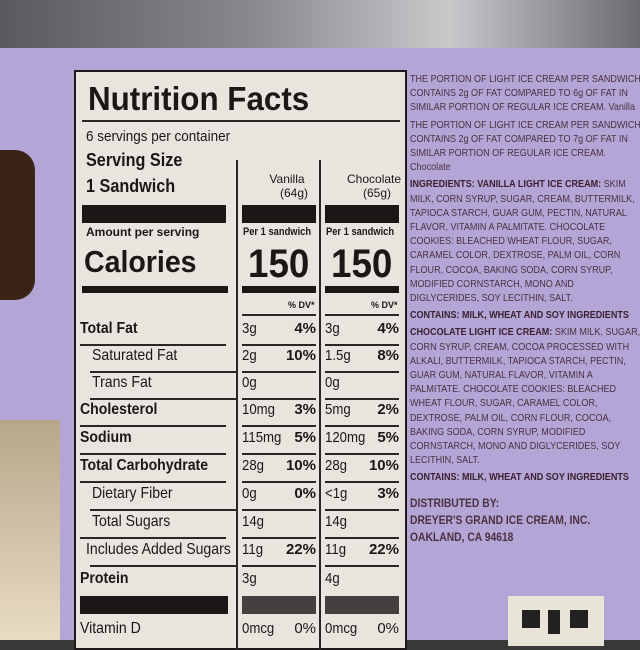 The width and height of the screenshot is (640, 650). I want to click on amount-per-serving: Amount per serving, so click(143, 232).